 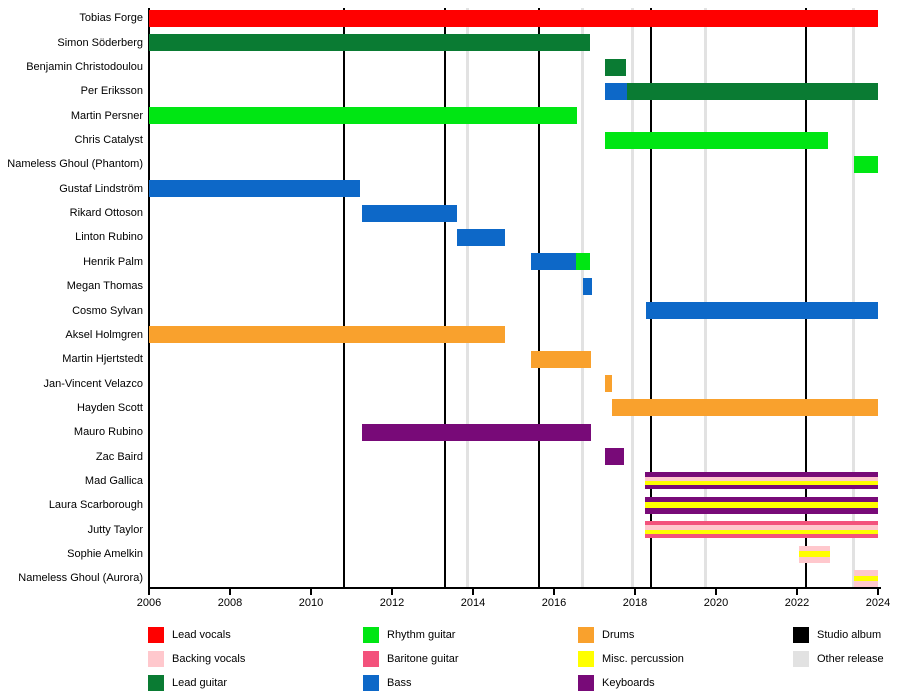 What do you see at coordinates (797, 603) in the screenshot?
I see `x-axis-tick-label: 2022` at bounding box center [797, 603].